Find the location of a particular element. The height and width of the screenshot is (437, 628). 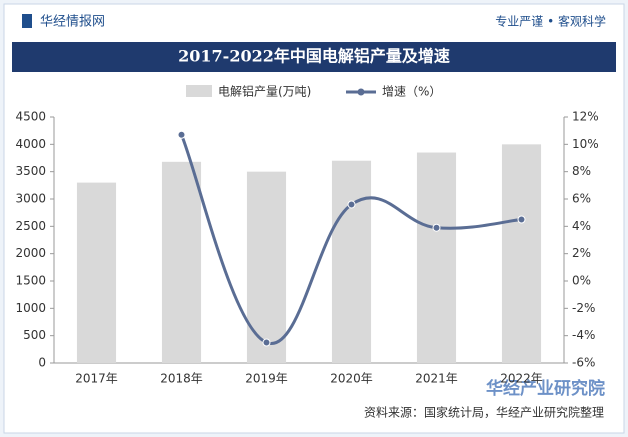

y-tick-label: 2500 is located at coordinates (30, 226).